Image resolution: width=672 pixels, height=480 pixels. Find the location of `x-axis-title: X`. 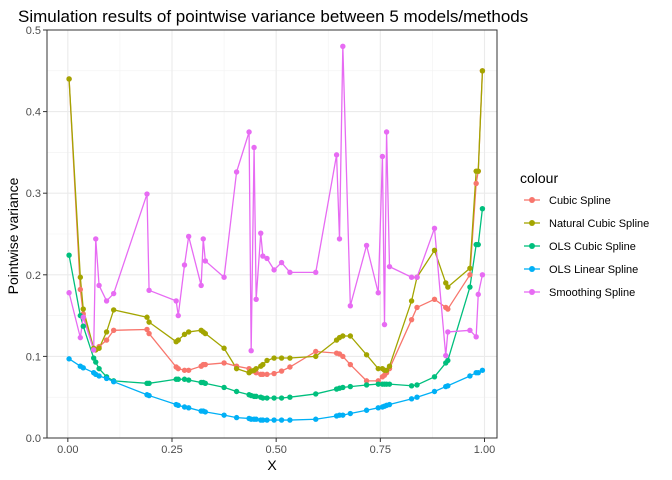

x-axis-title: X is located at coordinates (272, 465).